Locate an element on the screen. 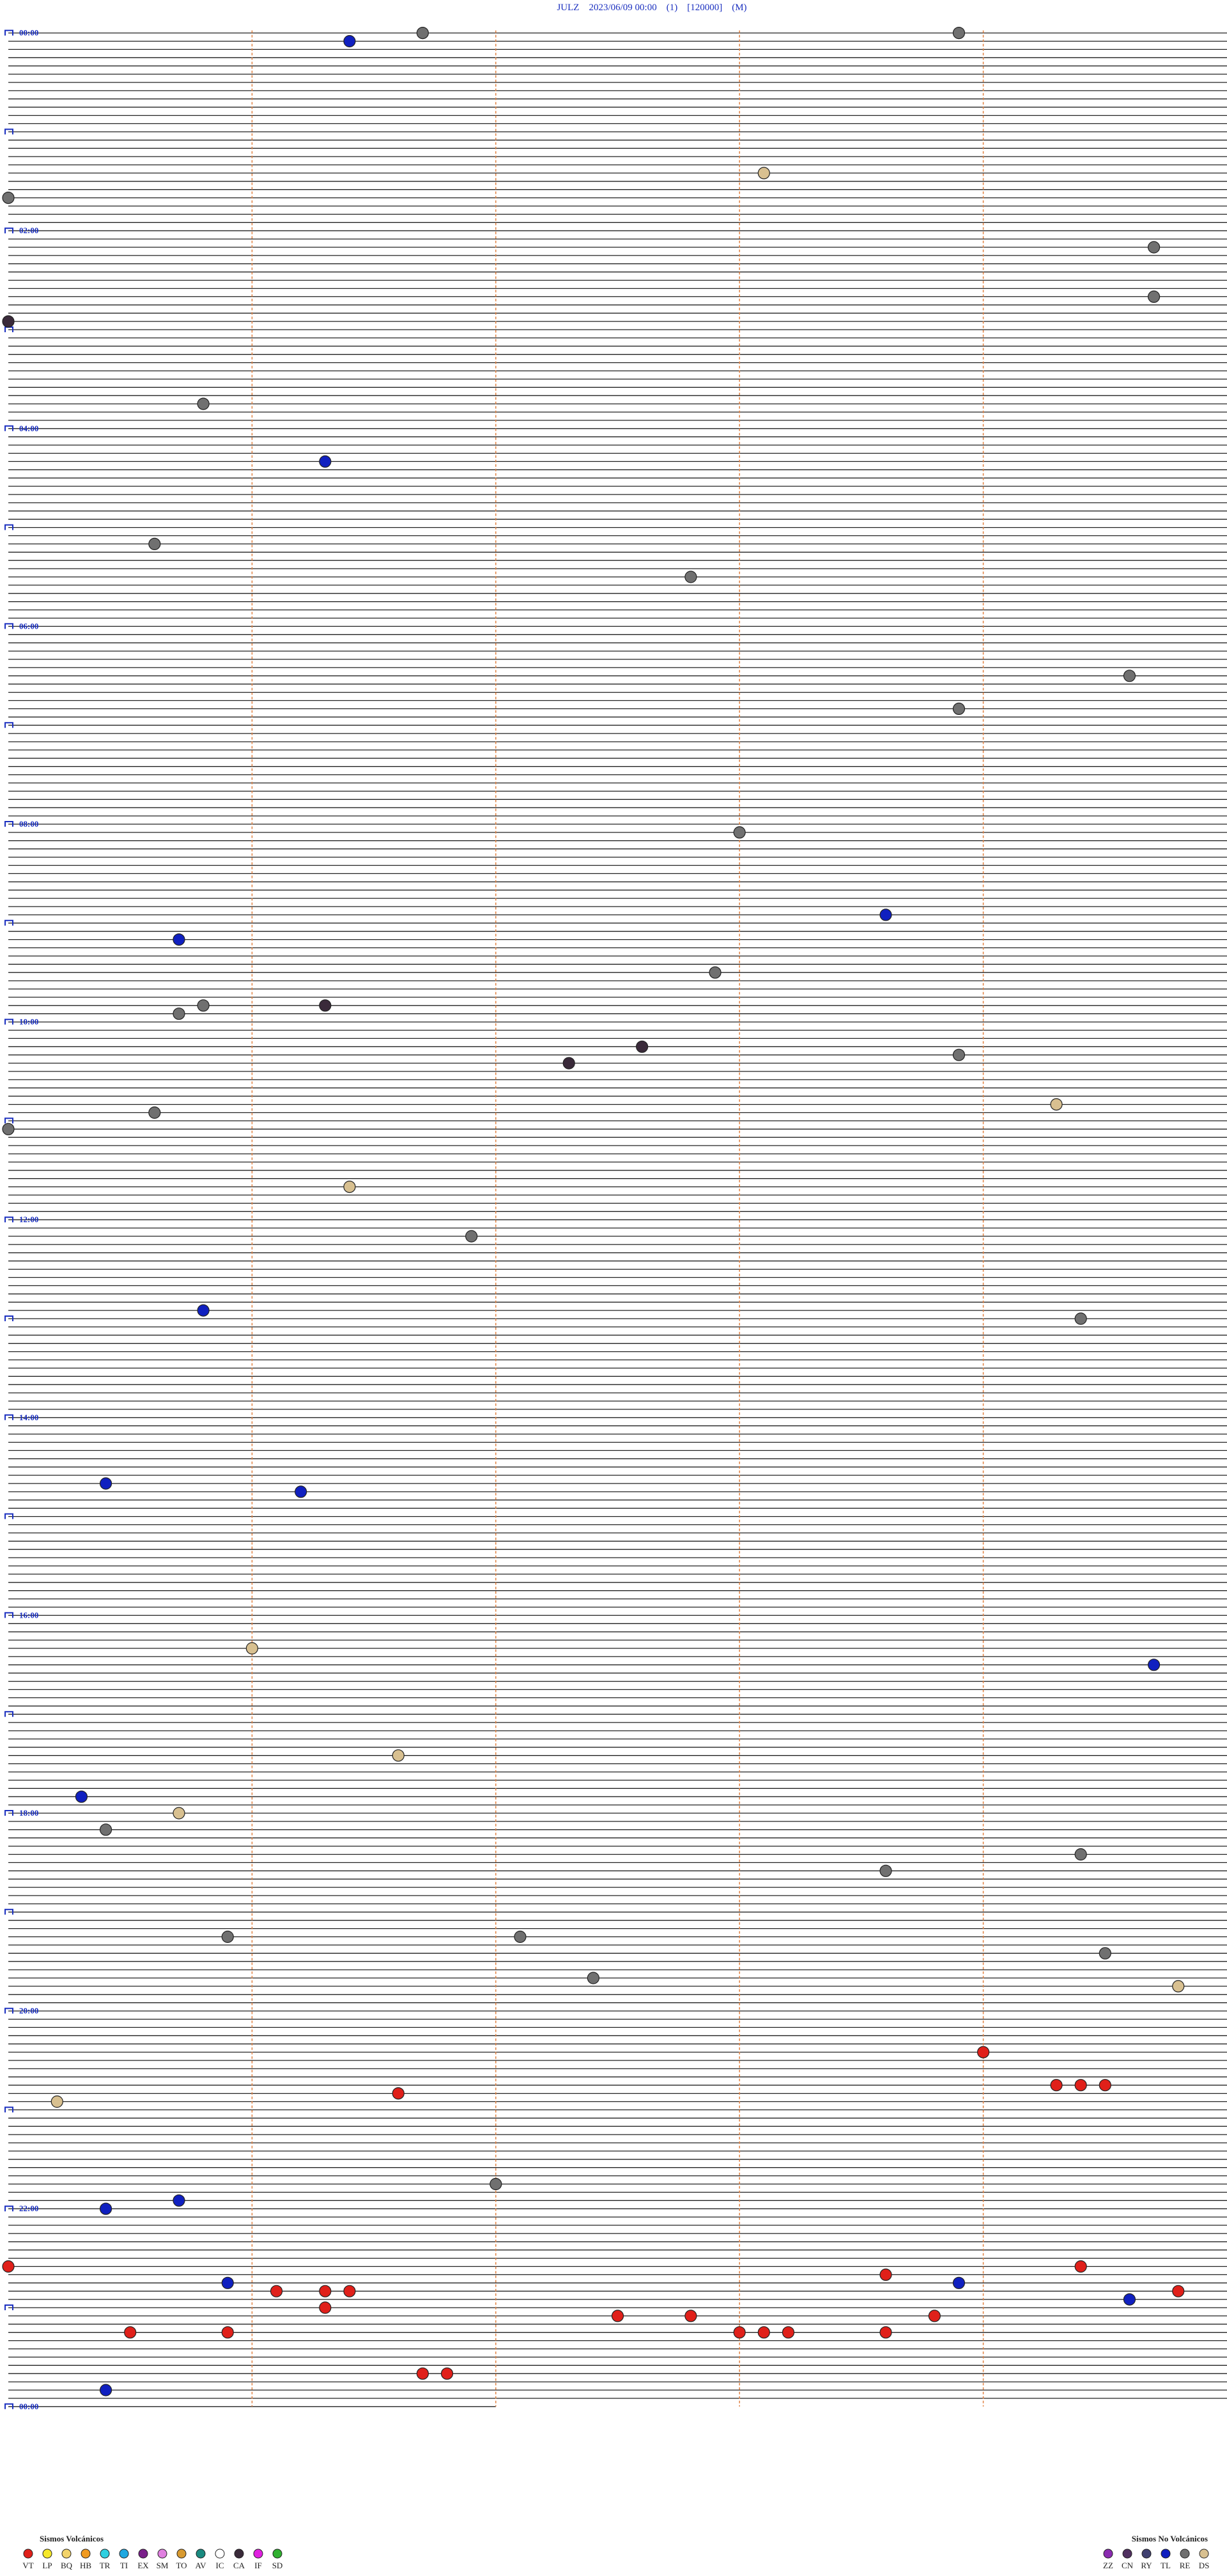  legend-label: TO is located at coordinates (181, 2565).